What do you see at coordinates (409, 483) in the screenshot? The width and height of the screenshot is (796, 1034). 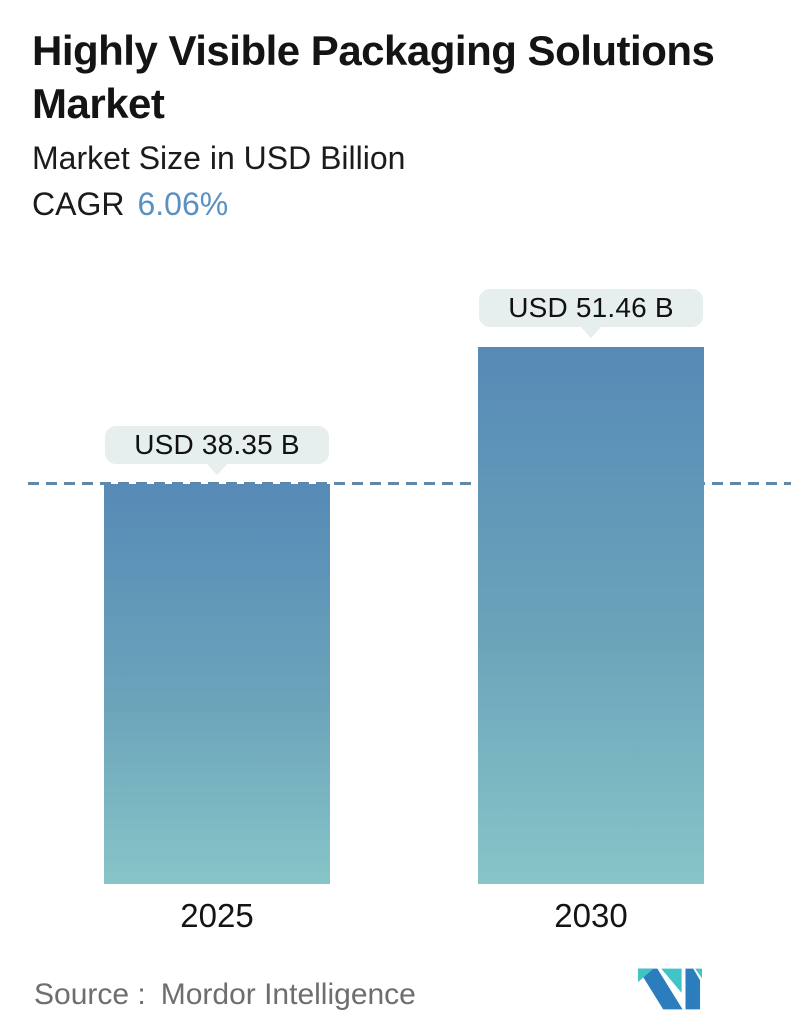 I see `dashed-baseline` at bounding box center [409, 483].